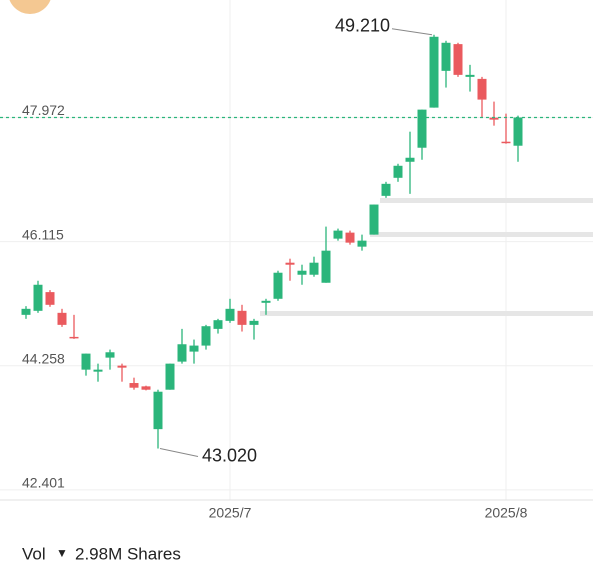 The height and width of the screenshot is (566, 610). What do you see at coordinates (43, 110) in the screenshot?
I see `y-tick-label: 47.972` at bounding box center [43, 110].